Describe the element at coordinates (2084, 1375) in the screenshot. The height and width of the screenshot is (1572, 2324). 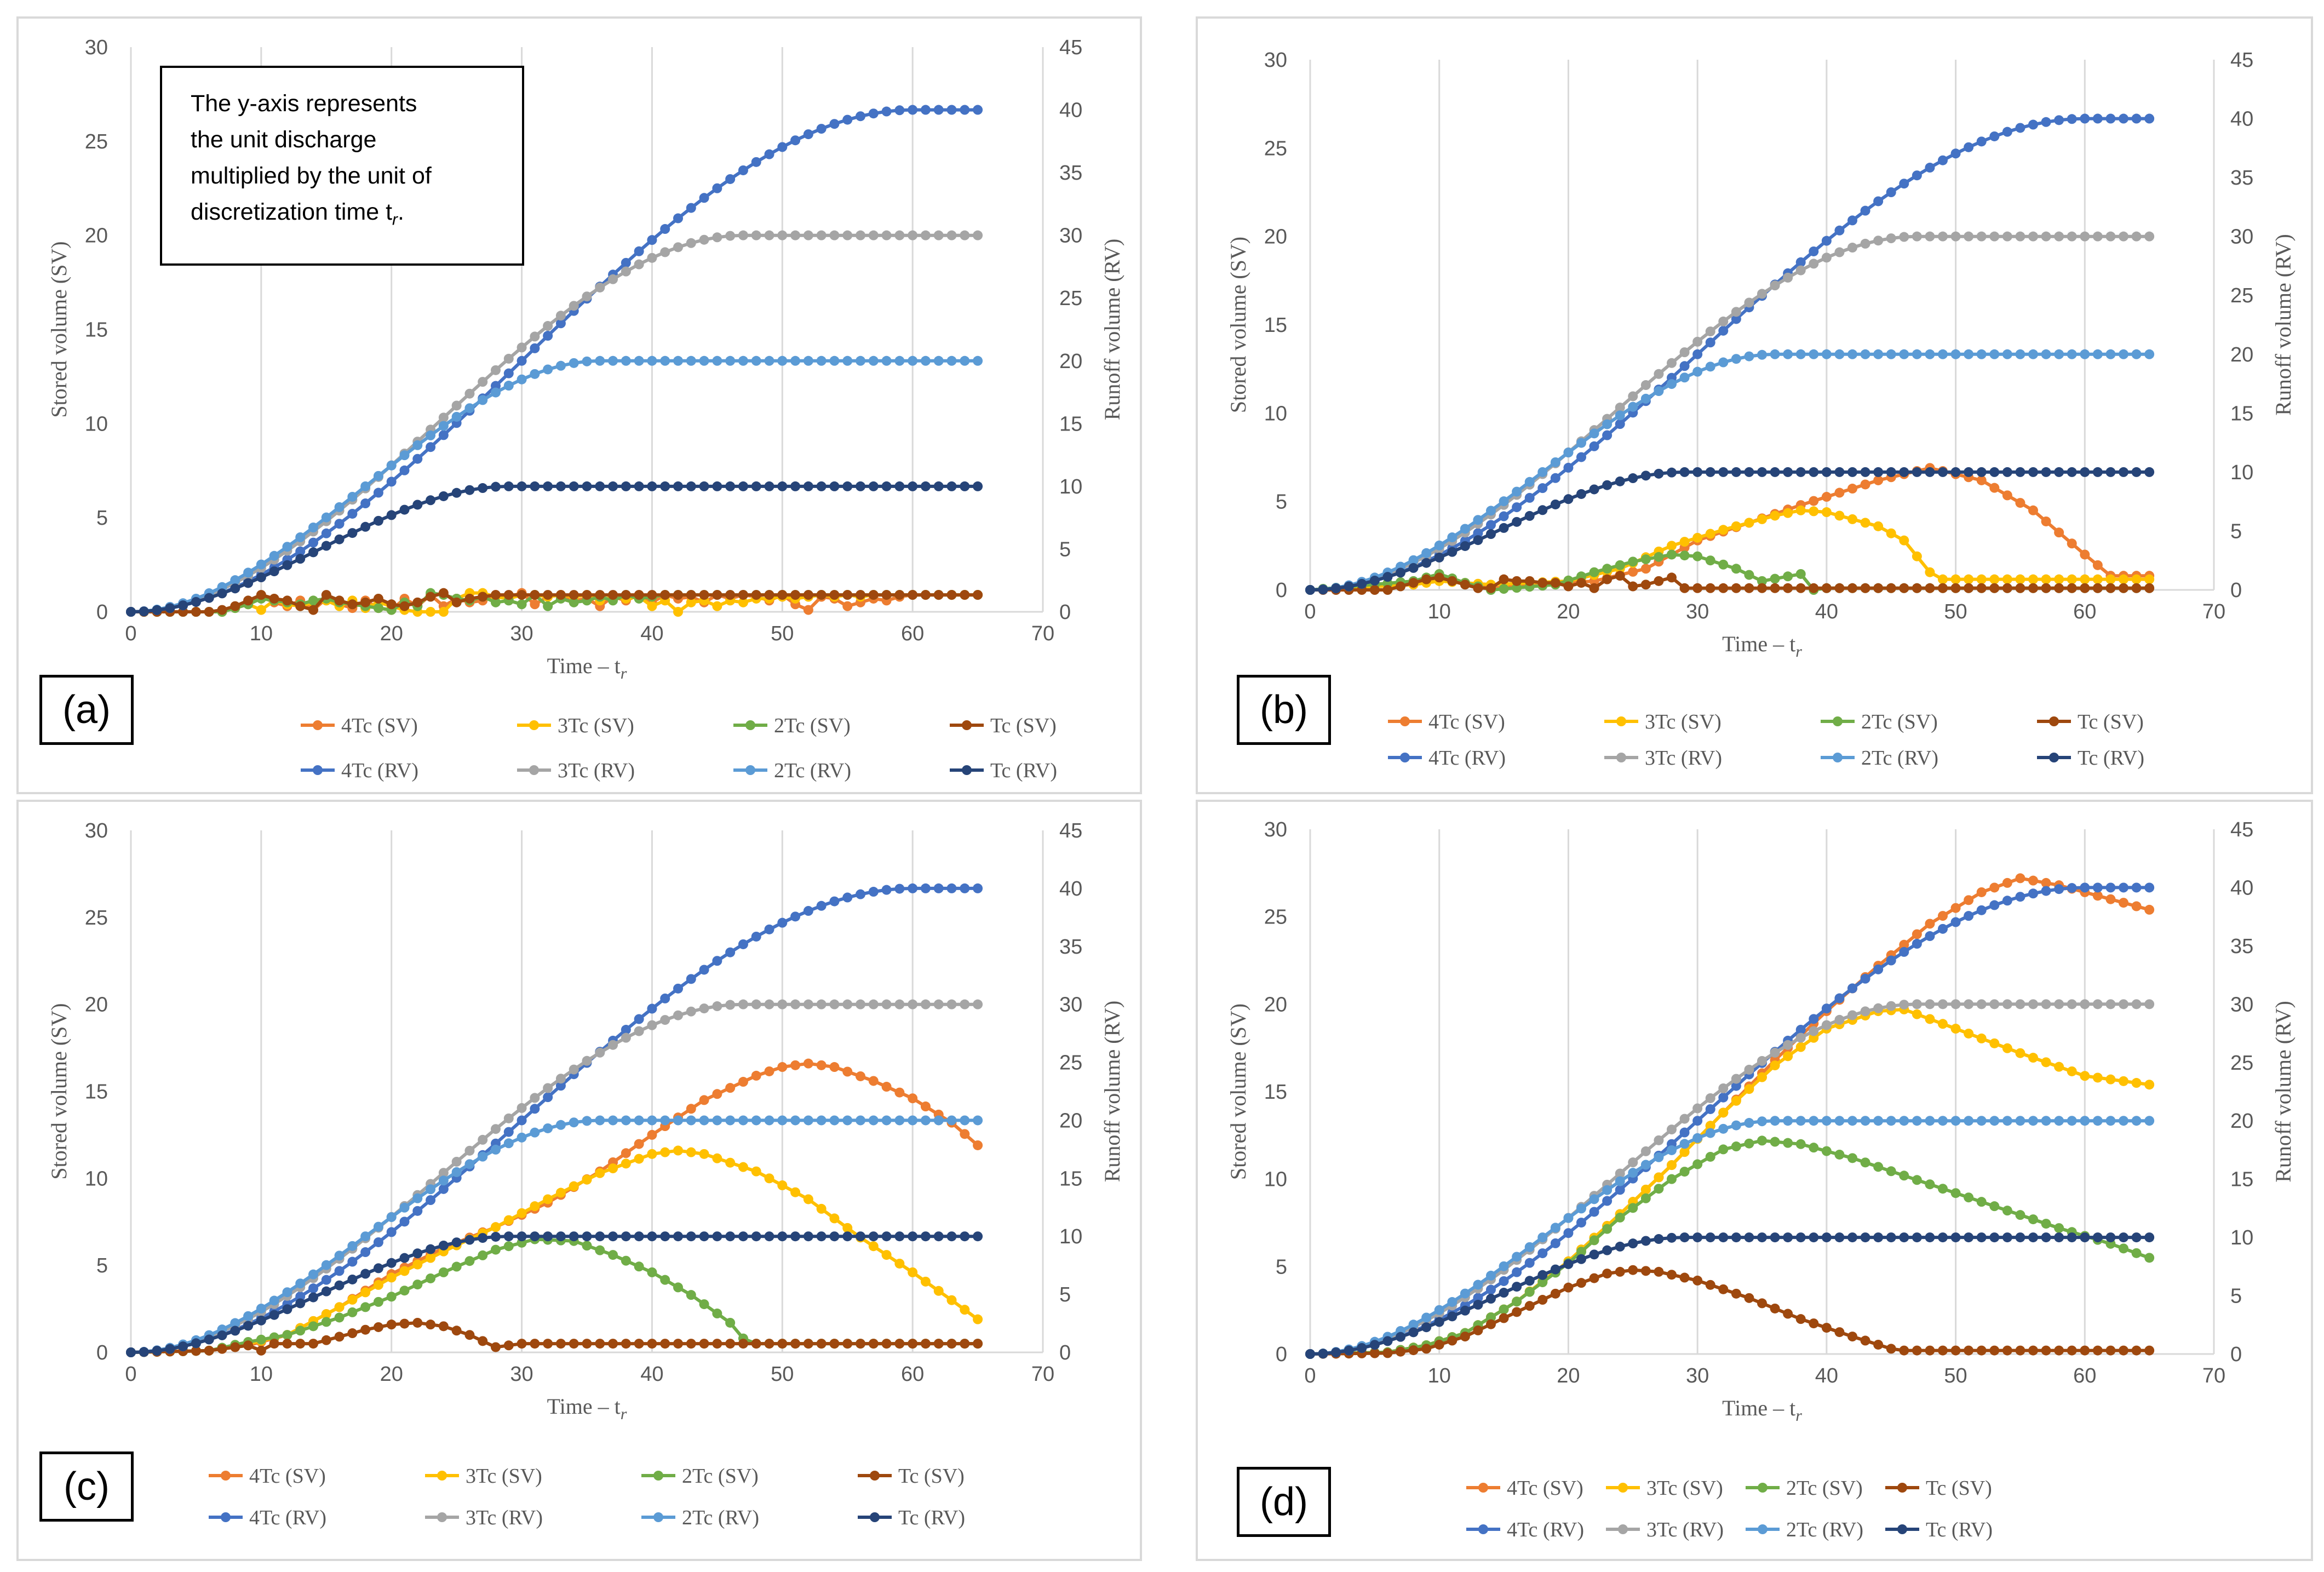
I see `x-tick-label: 60` at that location.